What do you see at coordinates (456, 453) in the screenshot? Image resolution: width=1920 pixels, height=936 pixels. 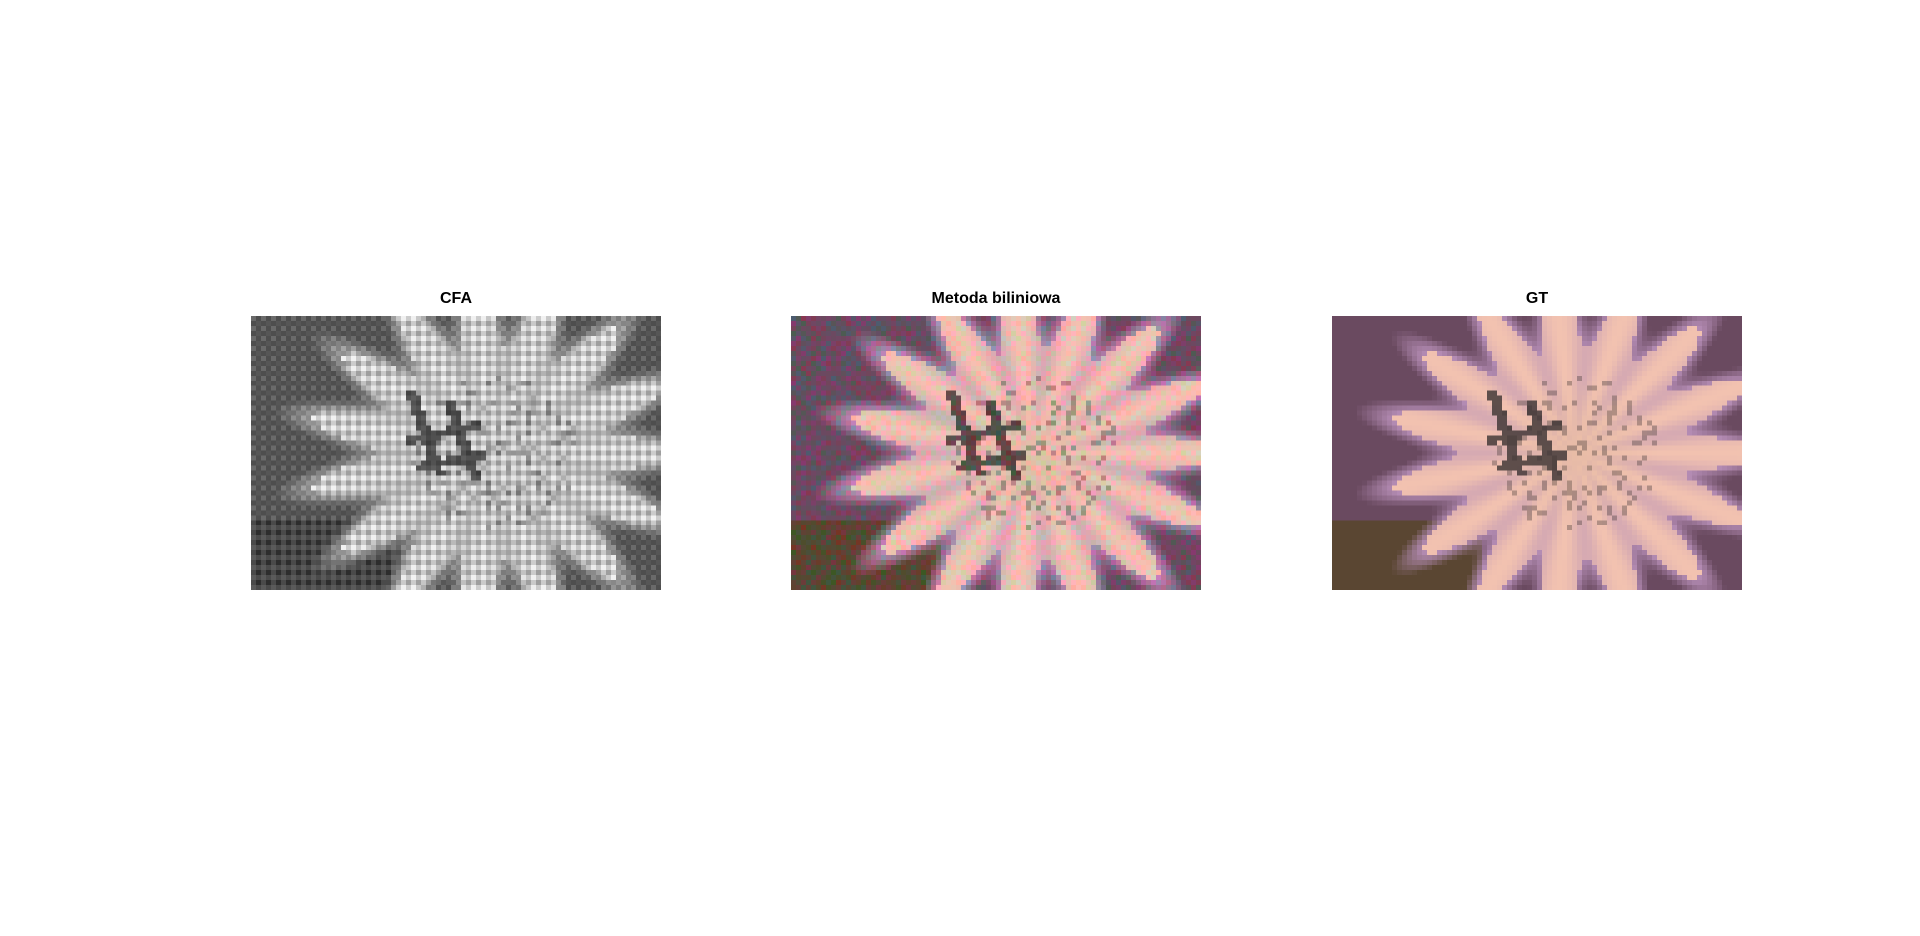 I see `cfa-image` at bounding box center [456, 453].